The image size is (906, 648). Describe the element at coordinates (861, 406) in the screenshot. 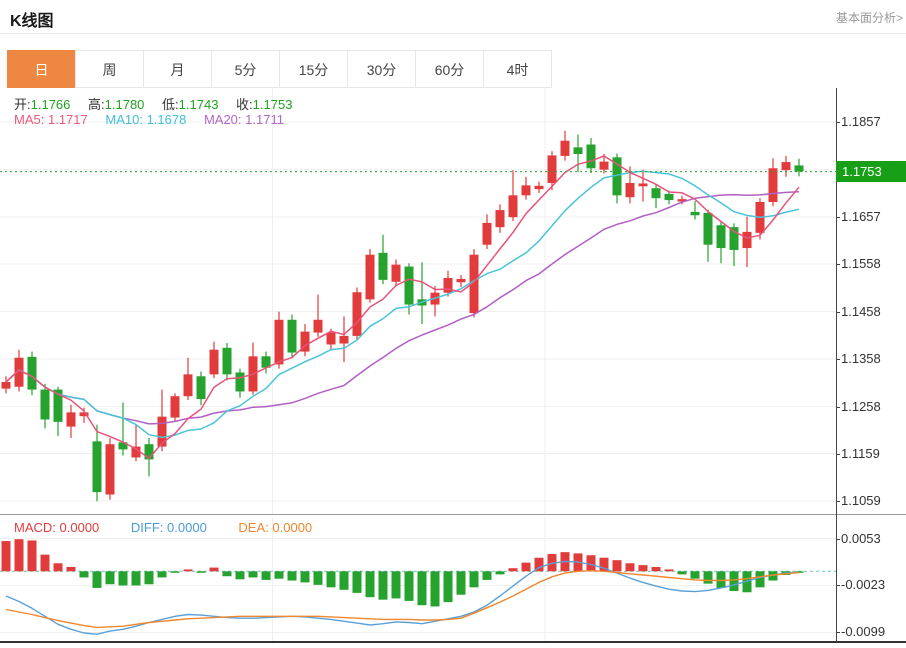

I see `axis-label: 1.1258` at that location.